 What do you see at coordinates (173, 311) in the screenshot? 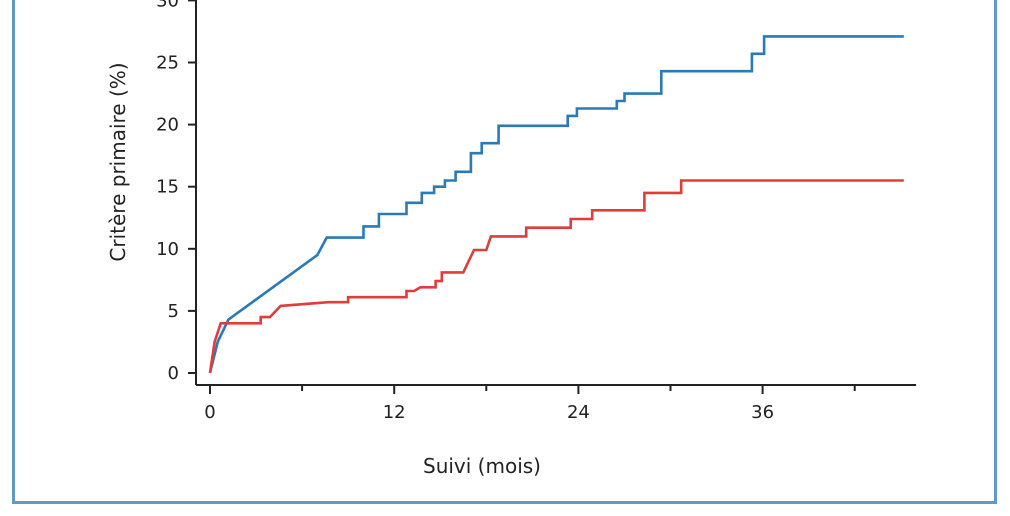
I see `y-tick-label: 5` at bounding box center [173, 311].